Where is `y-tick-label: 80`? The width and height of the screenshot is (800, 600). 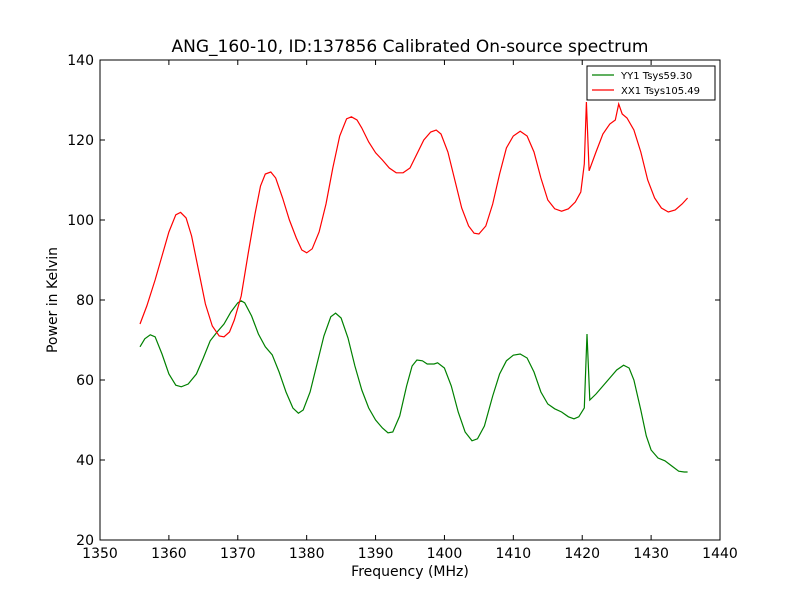 y-tick-label: 80 is located at coordinates (85, 301).